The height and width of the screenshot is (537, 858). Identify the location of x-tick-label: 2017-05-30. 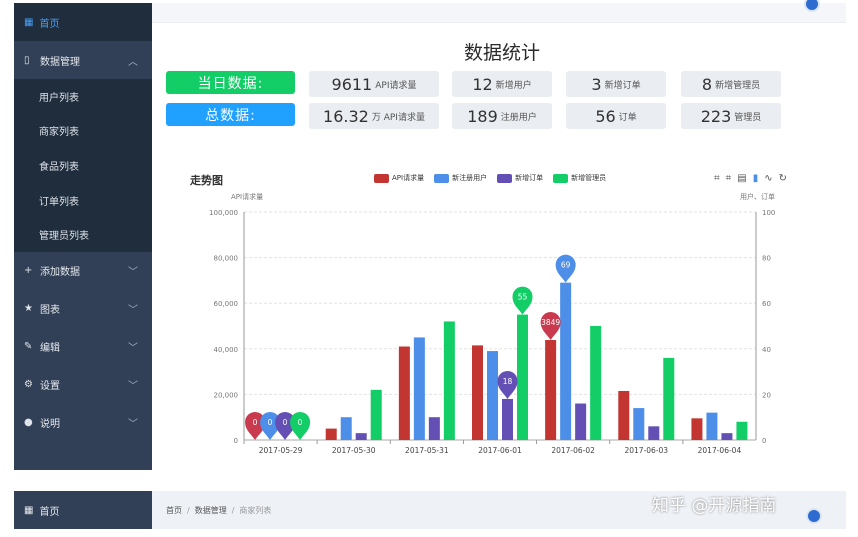
(354, 450).